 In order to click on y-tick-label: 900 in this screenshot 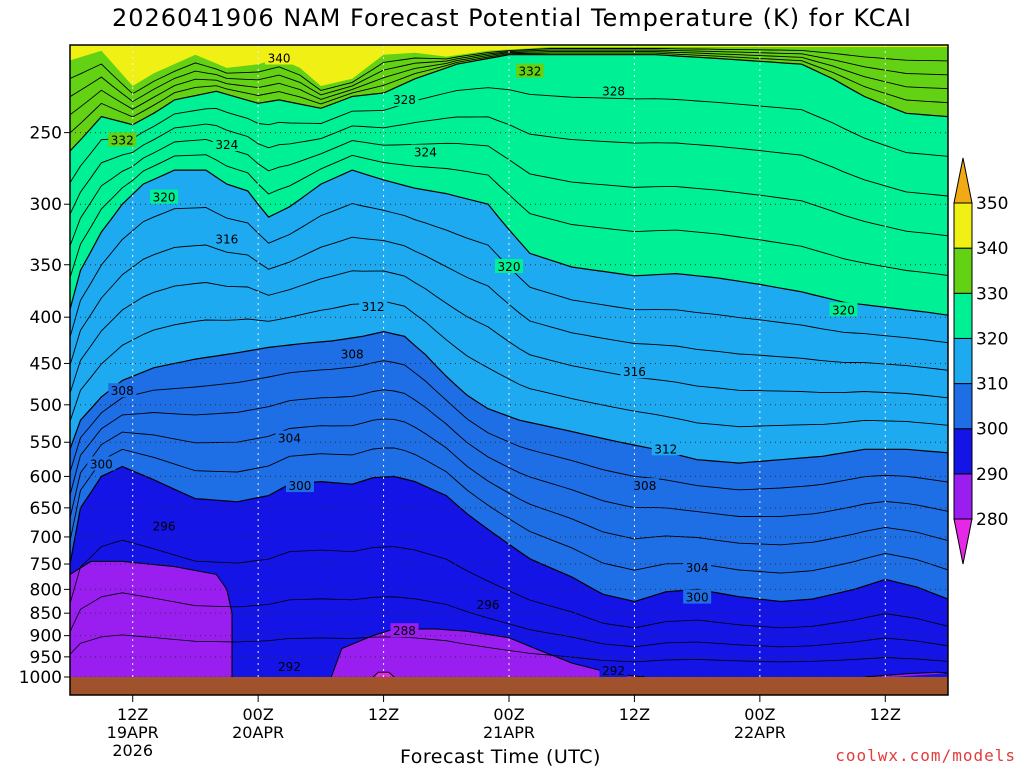, I will do `click(46, 637)`.